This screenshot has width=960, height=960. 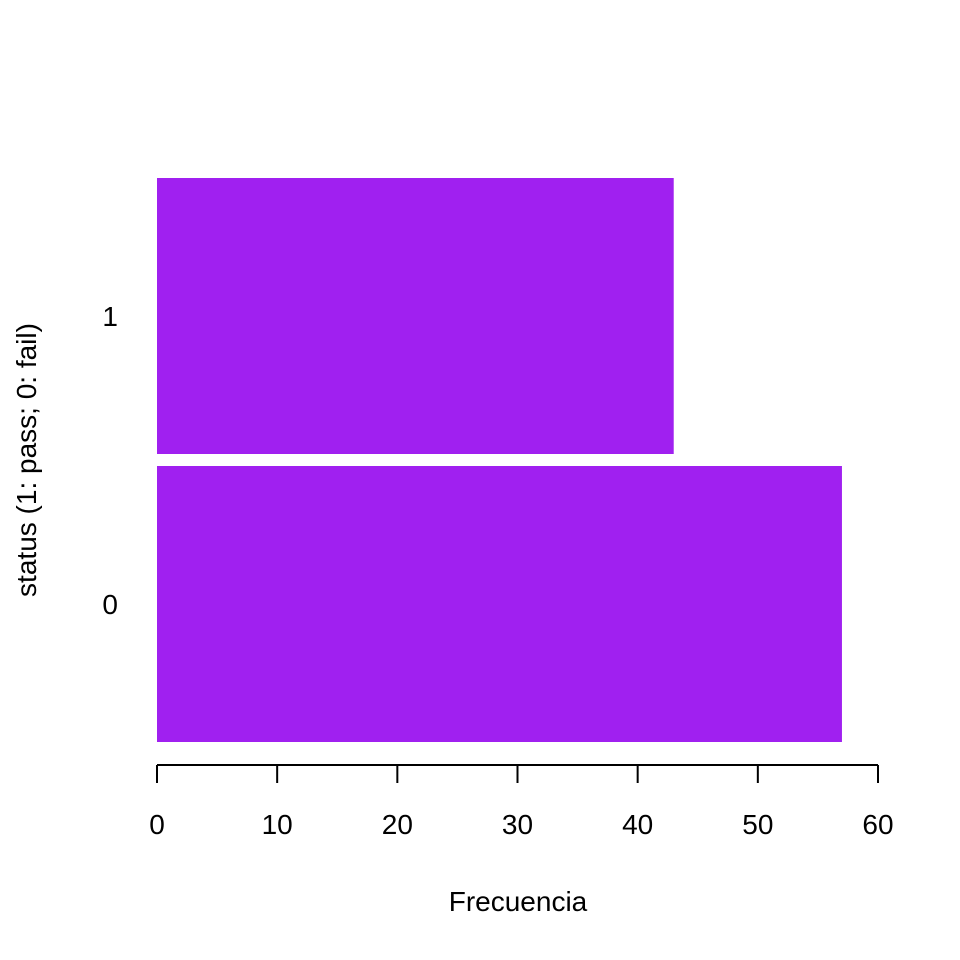 I want to click on x-tick-label-0: 0, so click(x=157, y=824).